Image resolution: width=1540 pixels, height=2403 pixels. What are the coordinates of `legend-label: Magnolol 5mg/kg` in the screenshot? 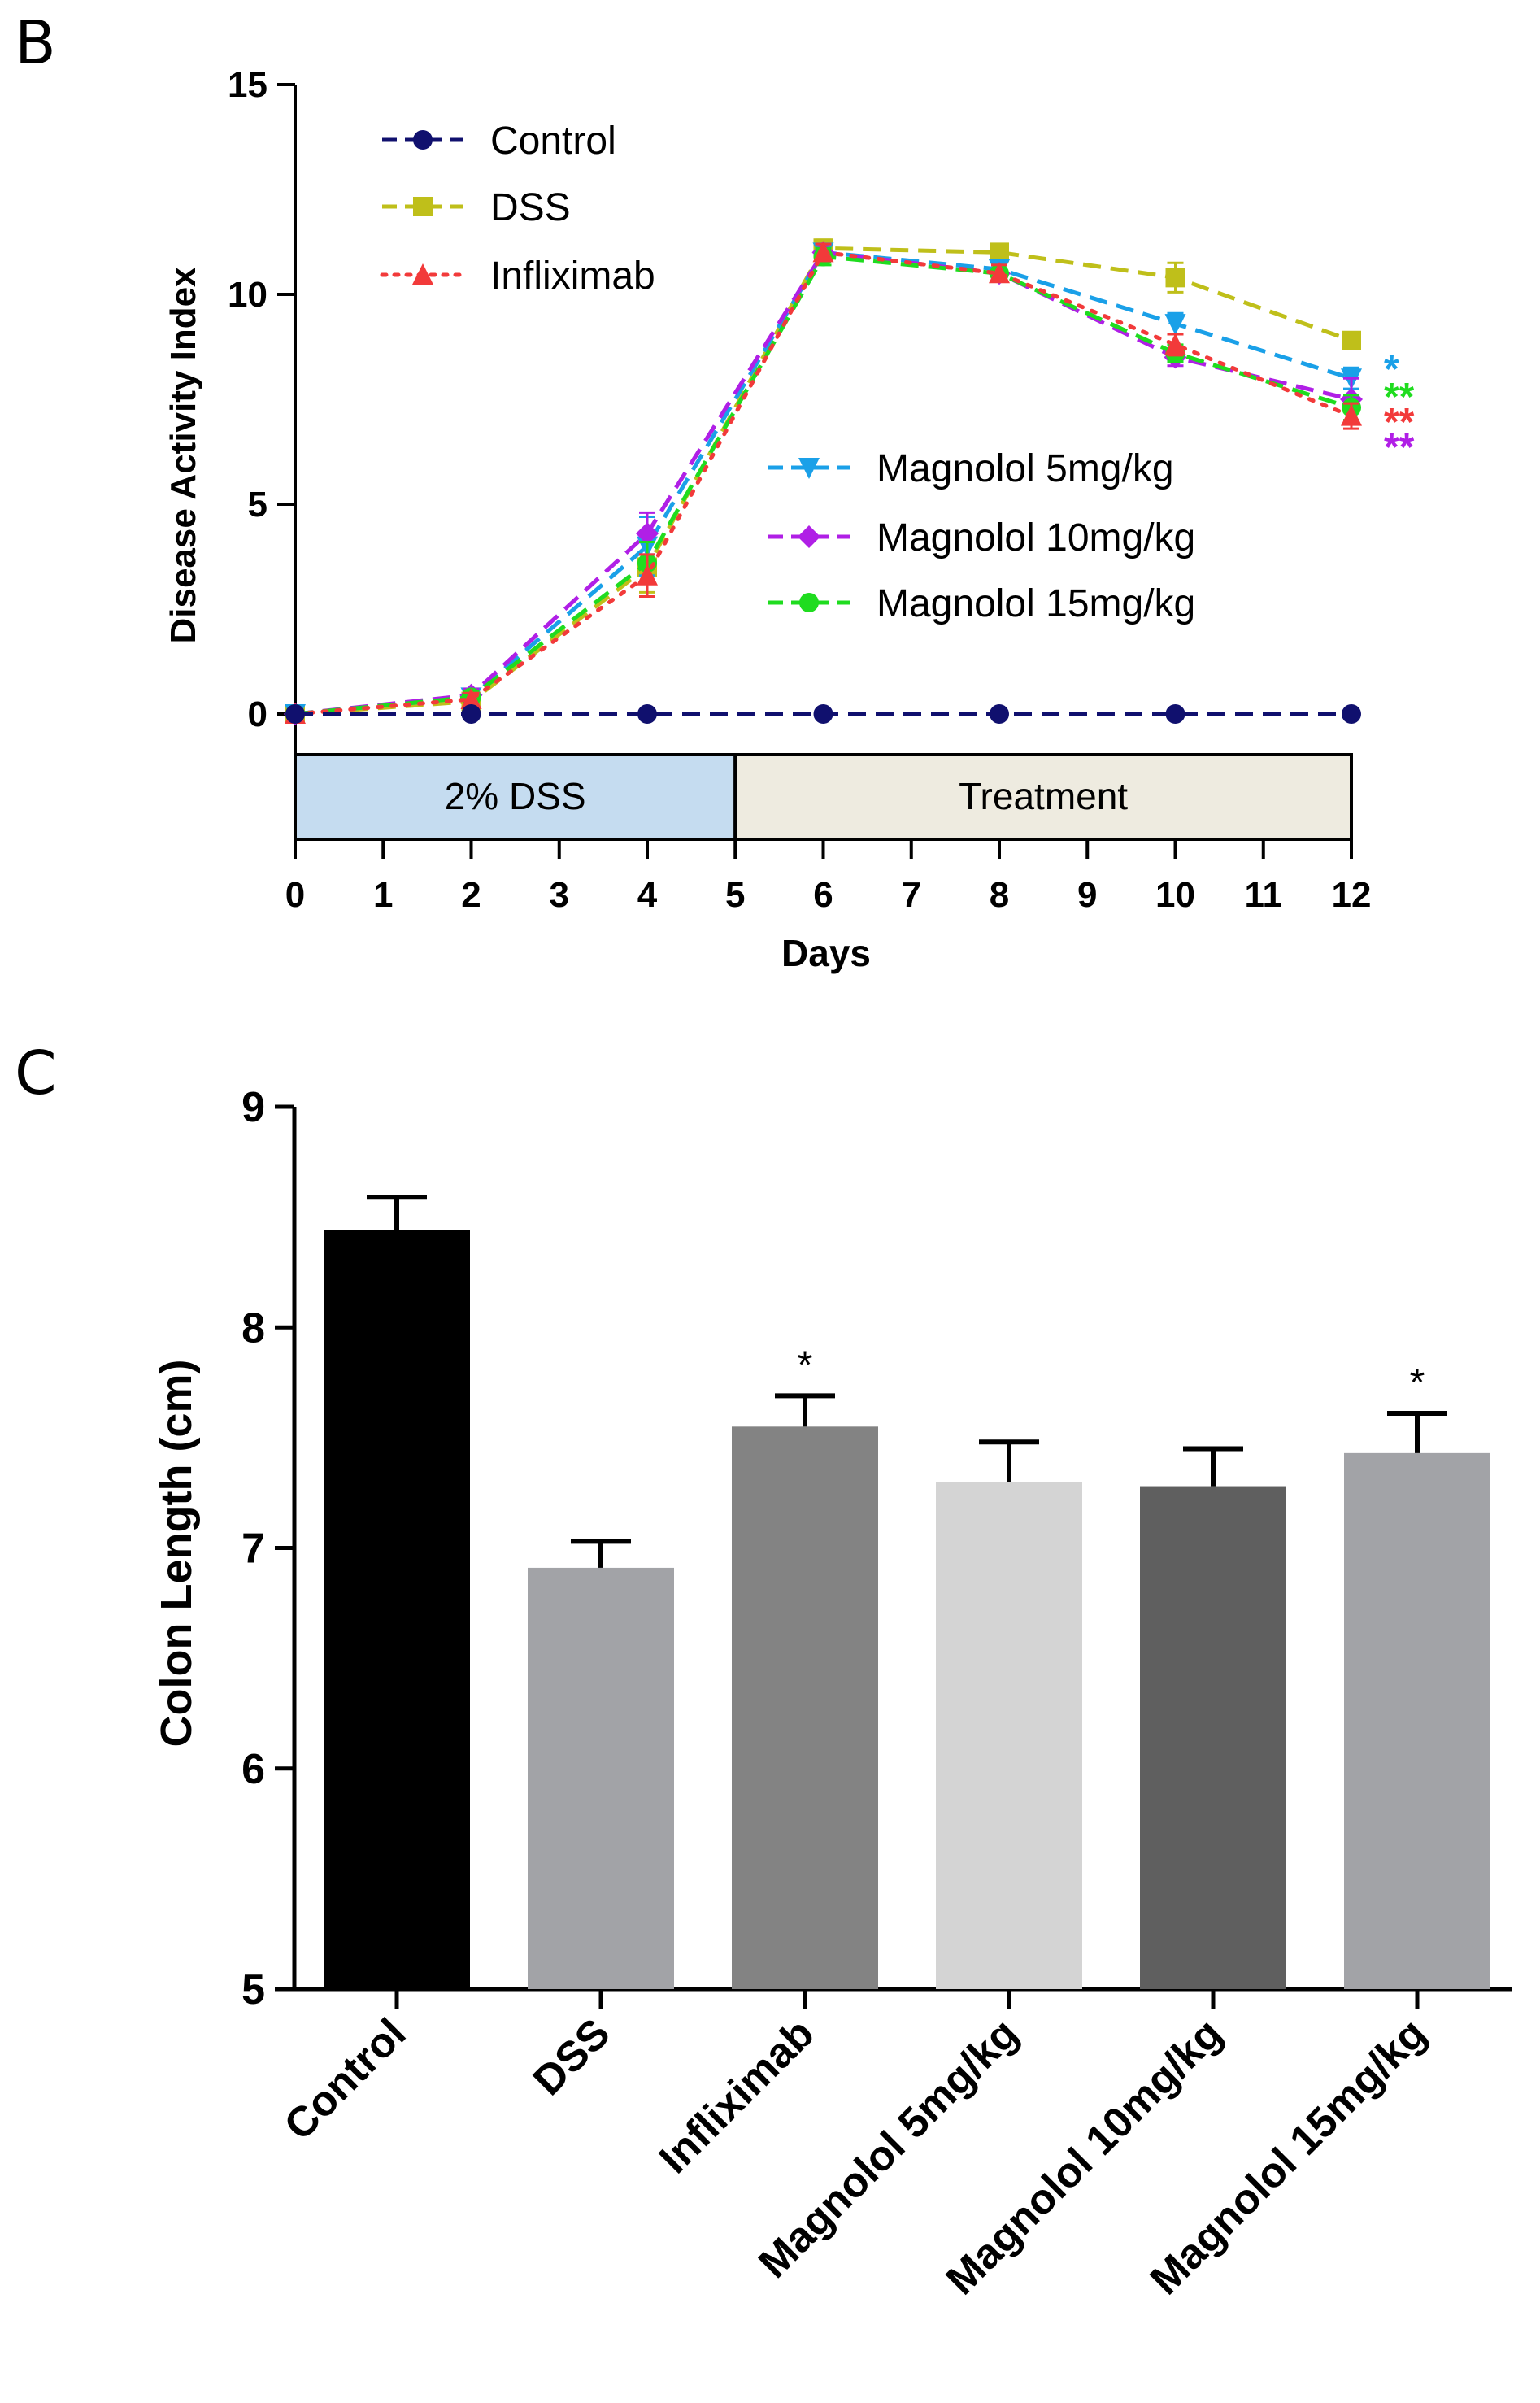 It's located at (1025, 468).